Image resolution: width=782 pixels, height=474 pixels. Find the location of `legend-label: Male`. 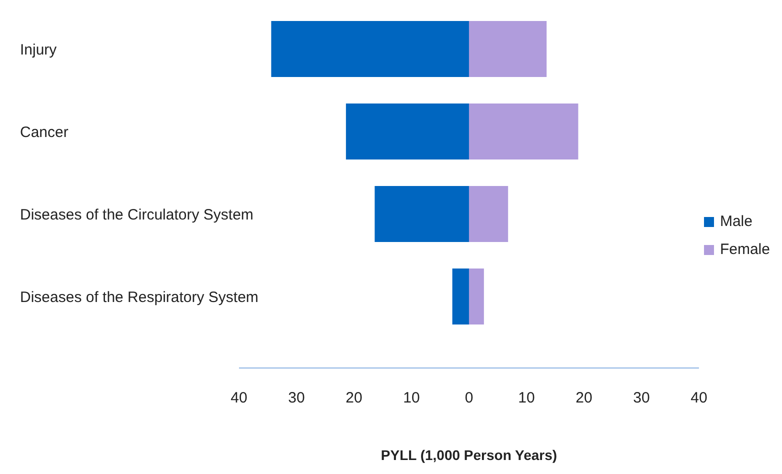

legend-label: Male is located at coordinates (736, 222).